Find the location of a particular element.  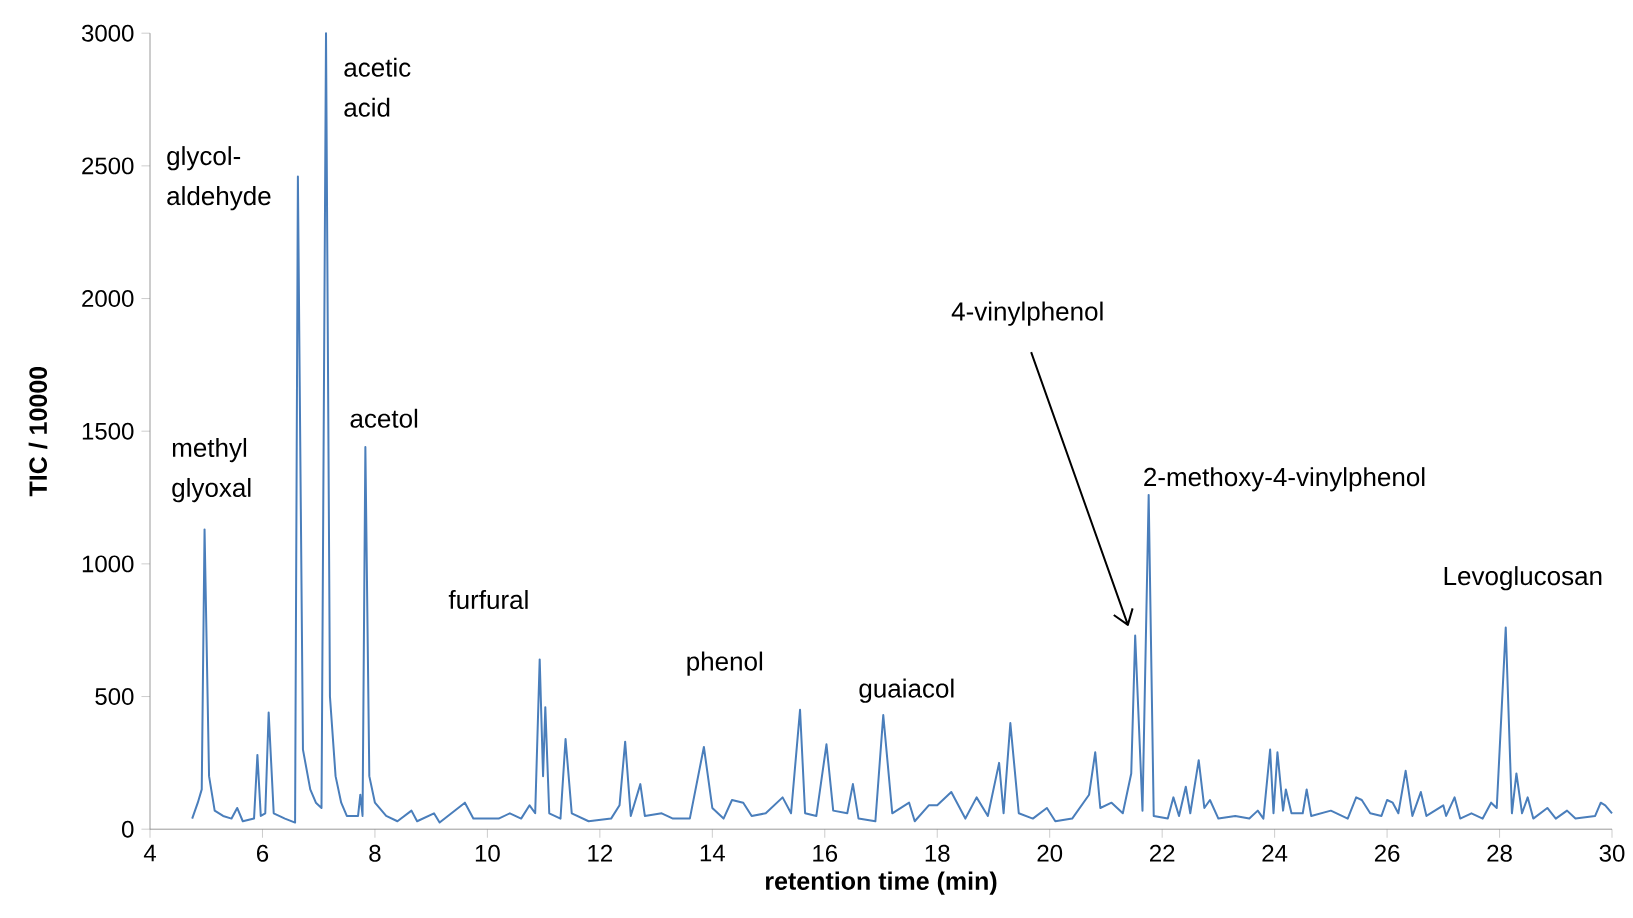

x-tick-label: 4 is located at coordinates (149, 853).